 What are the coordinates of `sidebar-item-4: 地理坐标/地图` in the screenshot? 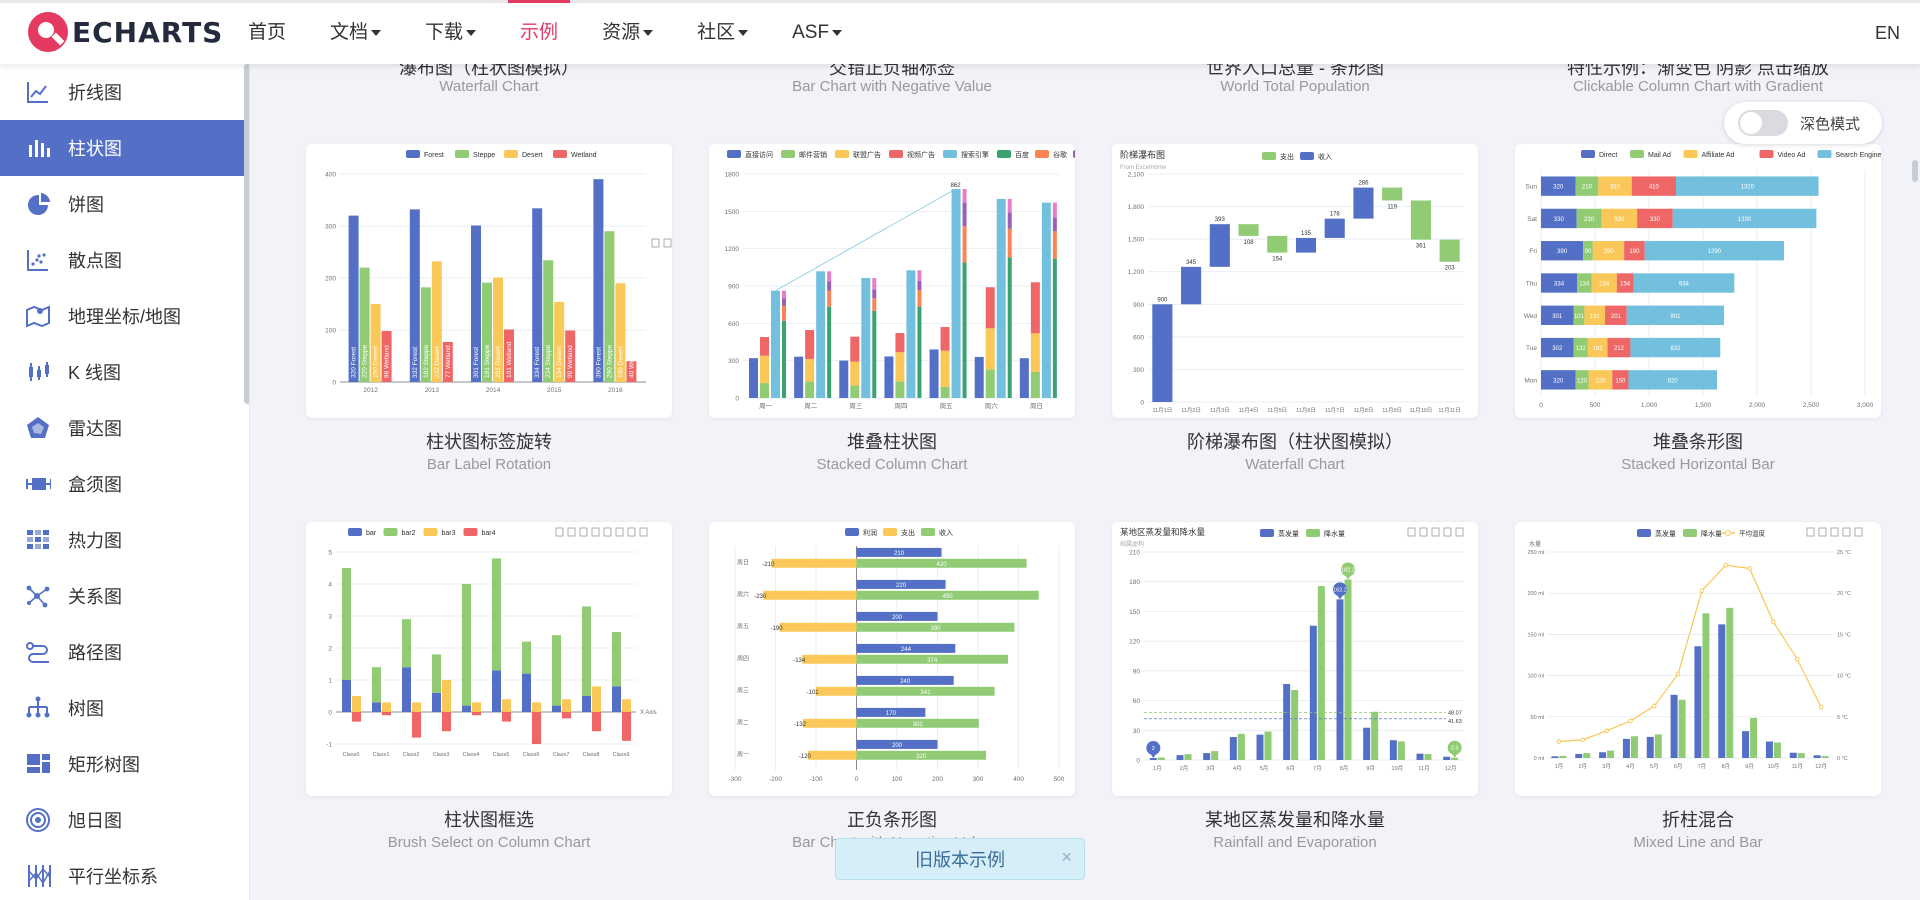 It's located at (124, 316).